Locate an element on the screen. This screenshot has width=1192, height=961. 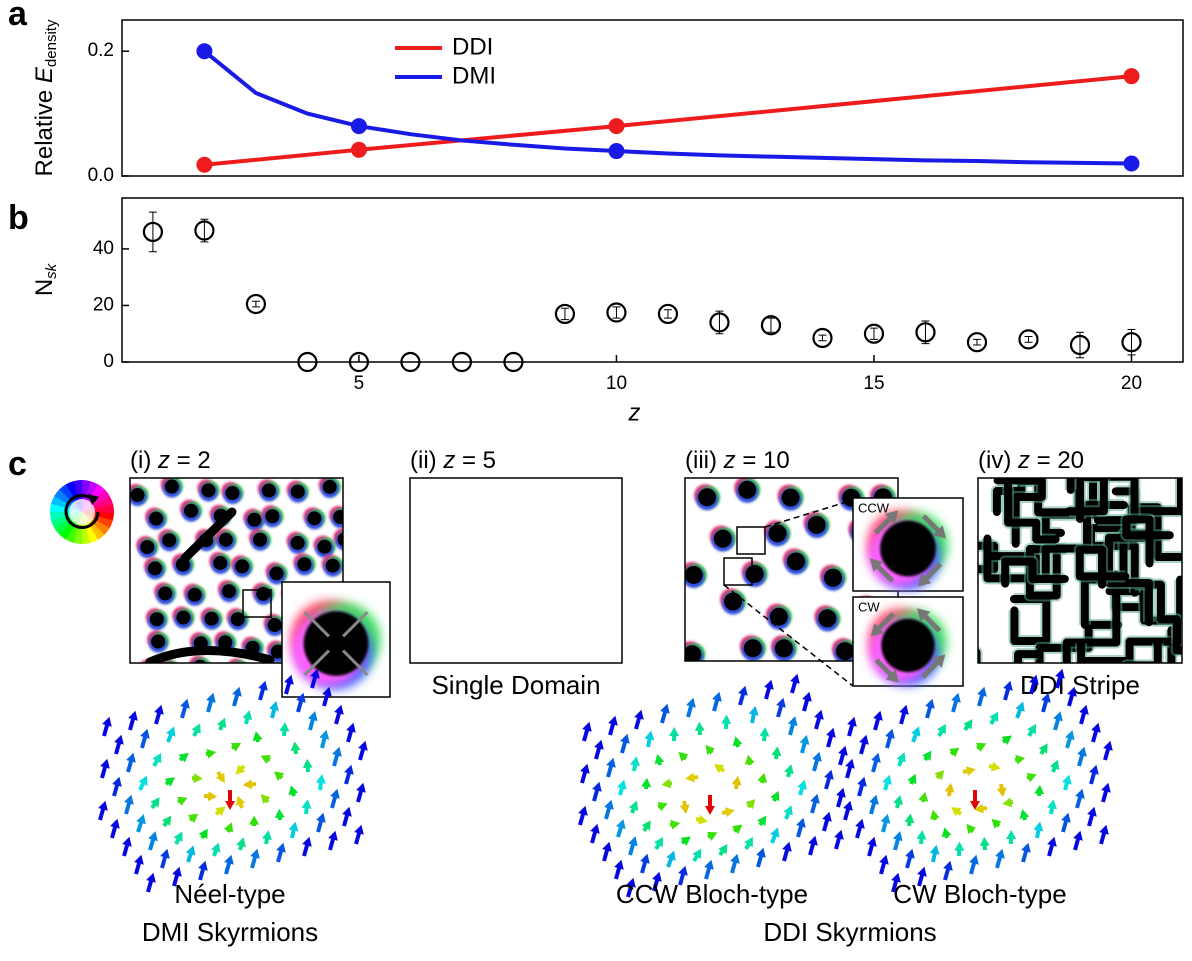
image-label-part: (ii) is located at coordinates (426, 460).